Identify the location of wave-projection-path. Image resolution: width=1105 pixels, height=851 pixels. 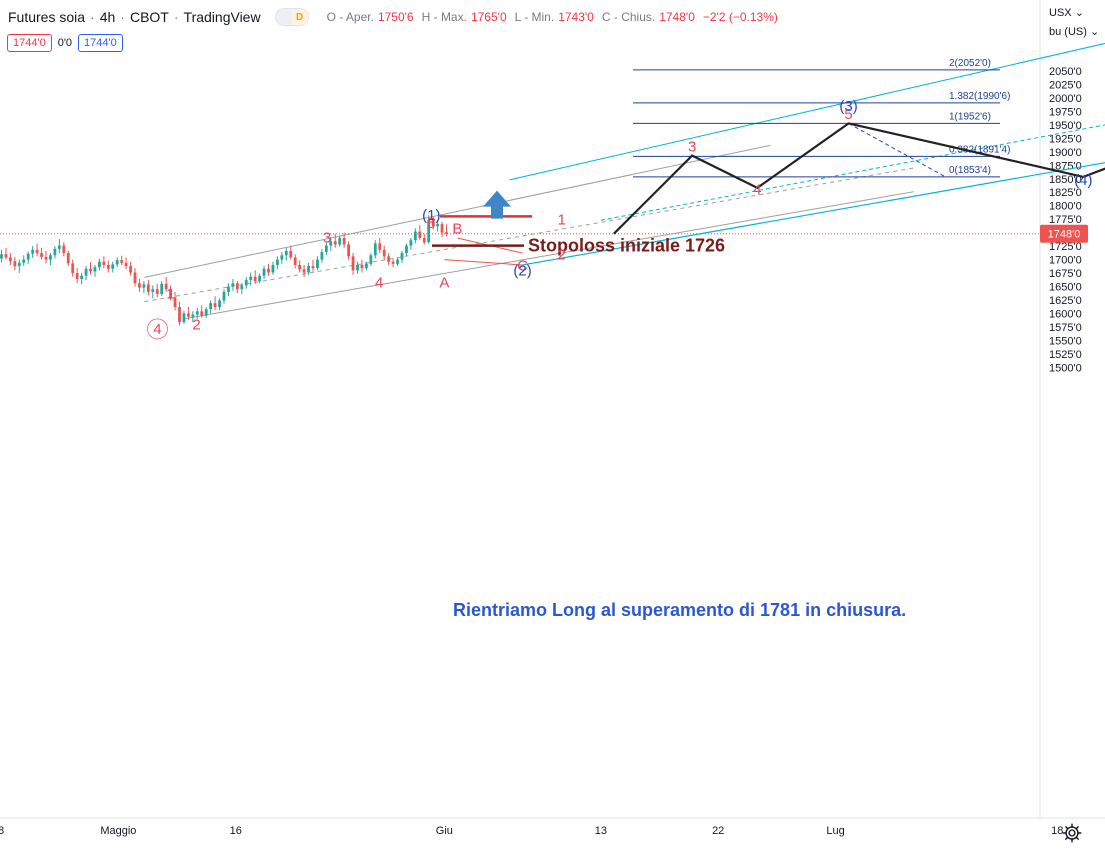
(859, 169).